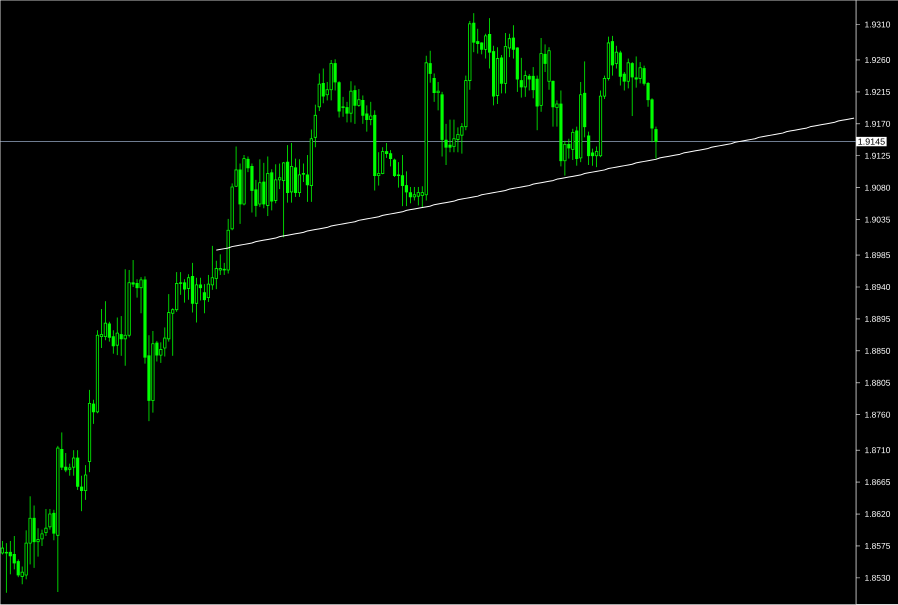 The image size is (898, 605). What do you see at coordinates (871, 141) in the screenshot?
I see `ref-line-label: 1.9145` at bounding box center [871, 141].